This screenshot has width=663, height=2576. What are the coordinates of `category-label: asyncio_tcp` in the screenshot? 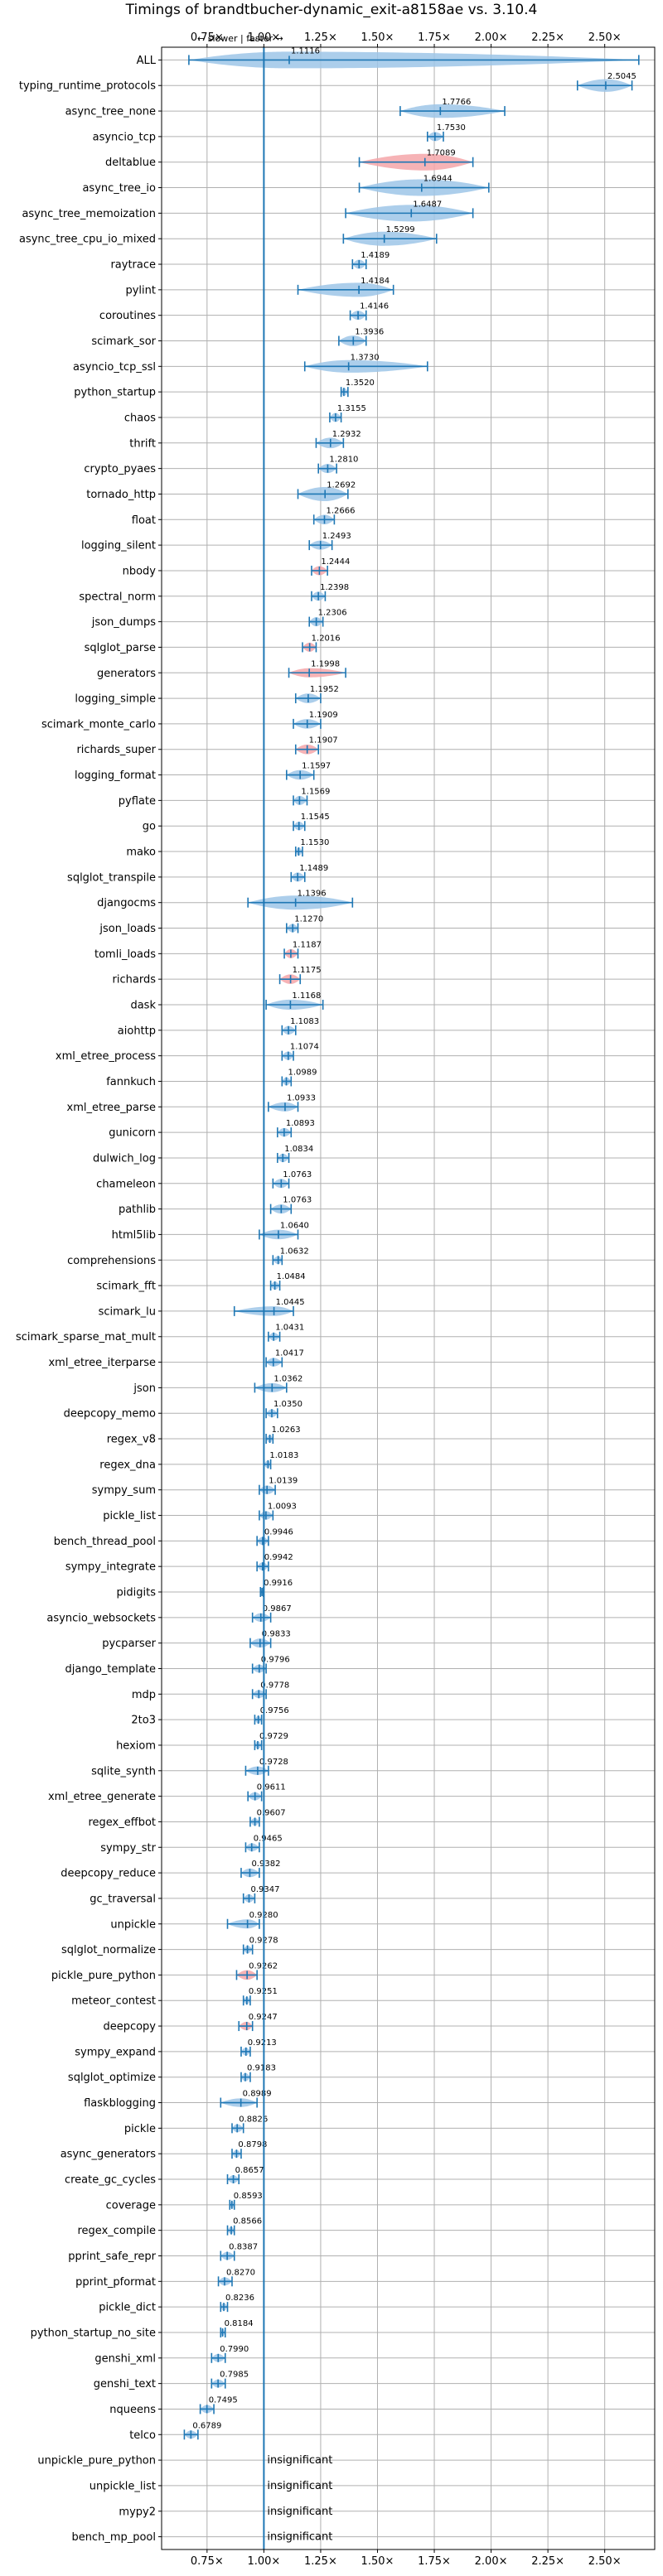 It's located at (124, 137).